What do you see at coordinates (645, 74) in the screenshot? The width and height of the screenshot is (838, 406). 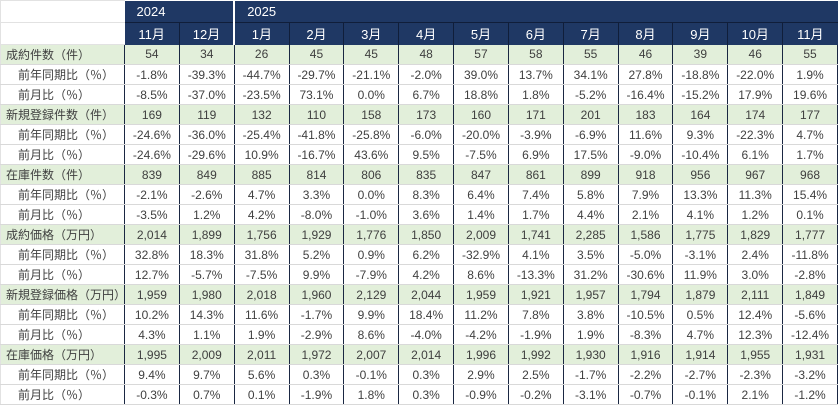 I see `data-cell: 27.8%` at bounding box center [645, 74].